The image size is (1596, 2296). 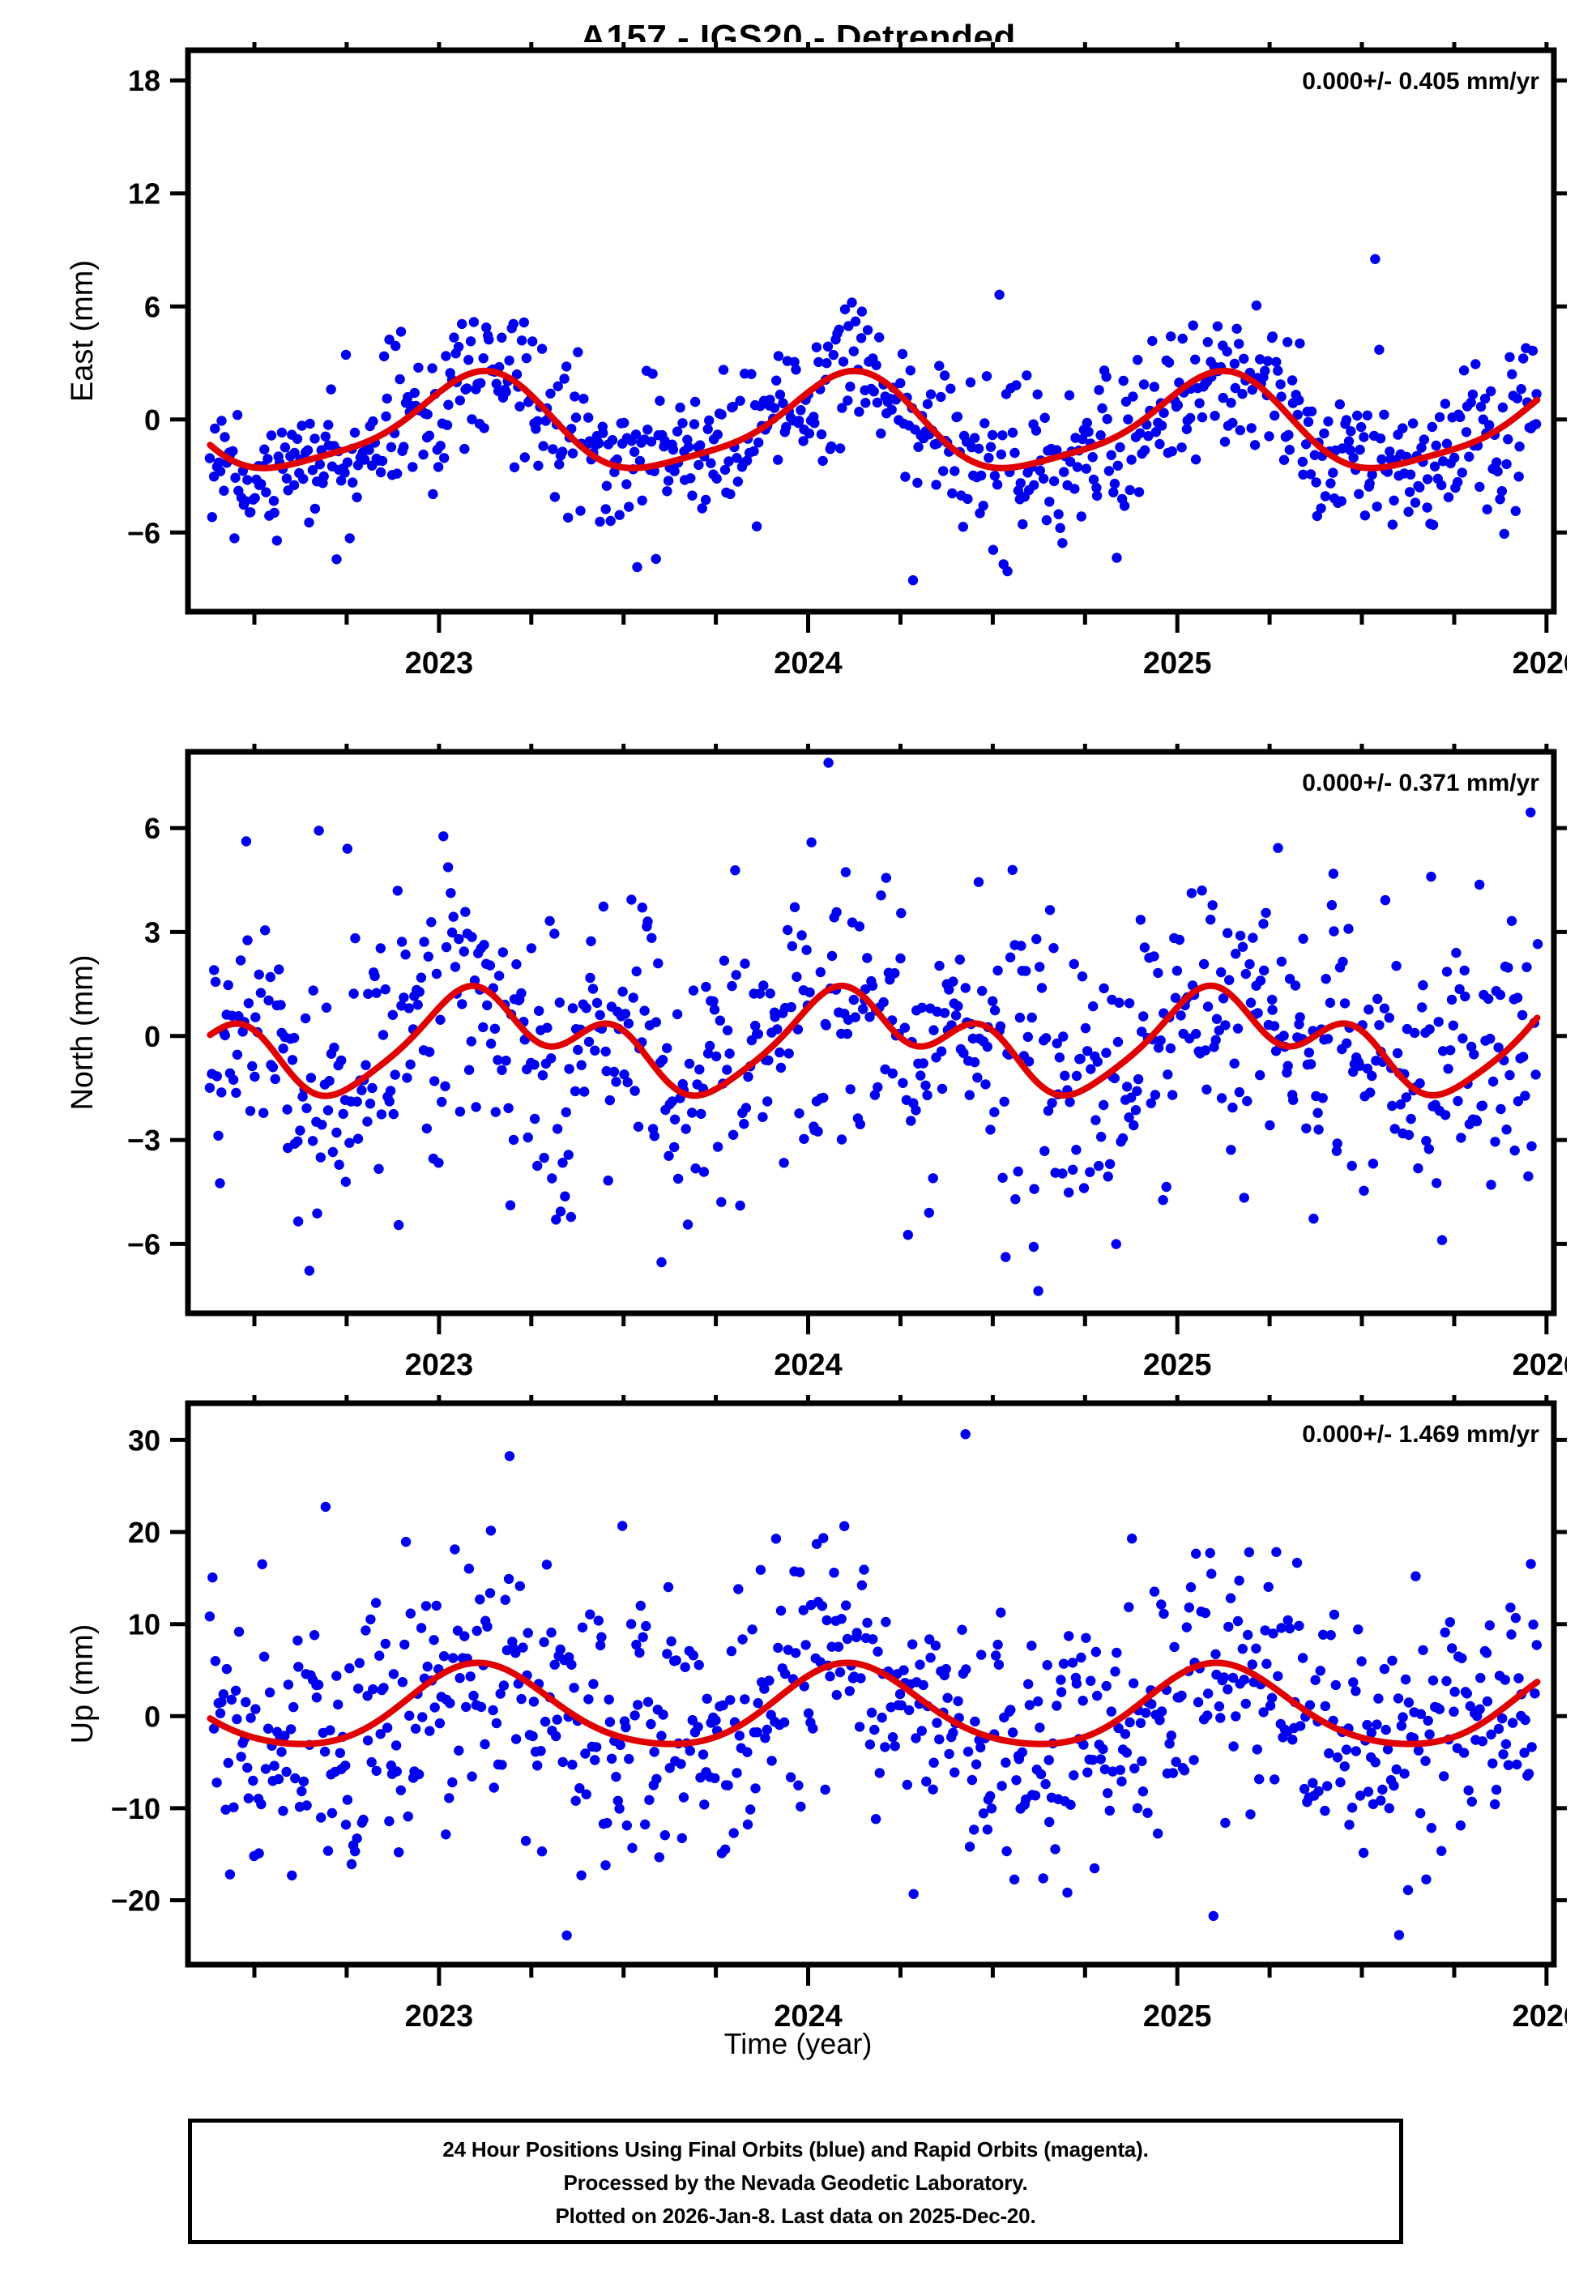 What do you see at coordinates (1420, 783) in the screenshot?
I see `rate-annotation: 0.000+/- 0.371 mm/yr` at bounding box center [1420, 783].